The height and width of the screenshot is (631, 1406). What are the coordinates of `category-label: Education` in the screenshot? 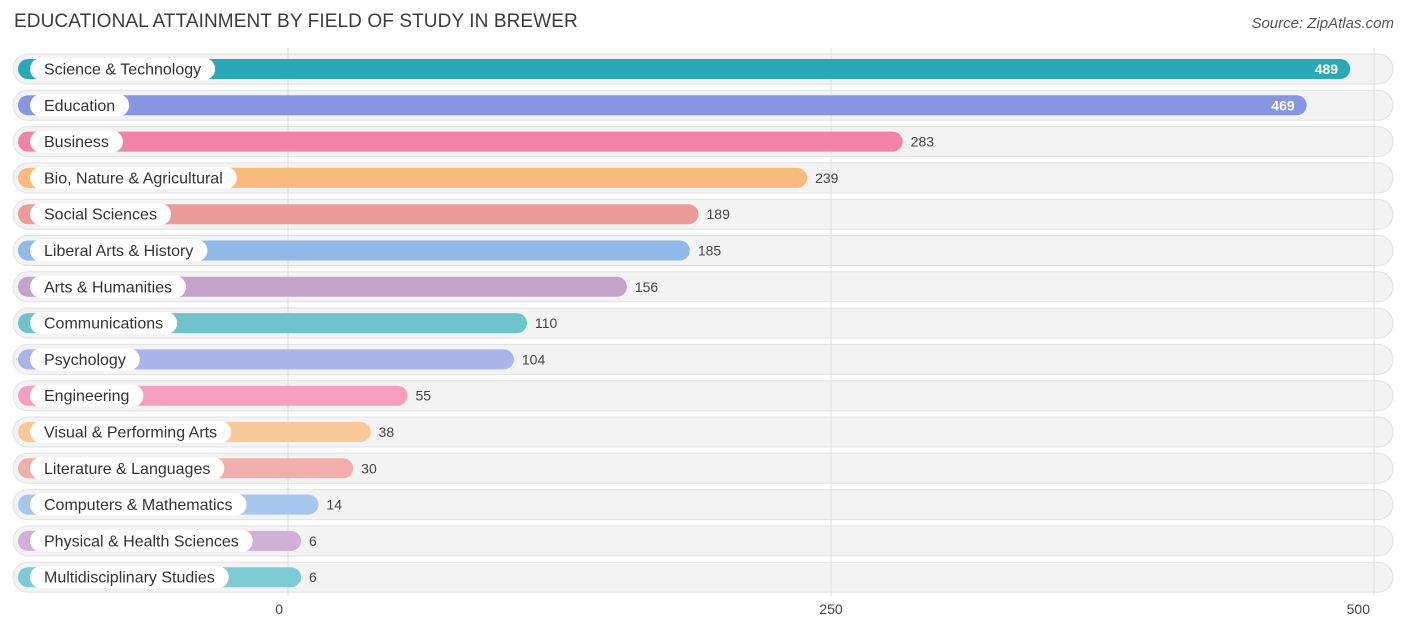 It's located at (79, 106).